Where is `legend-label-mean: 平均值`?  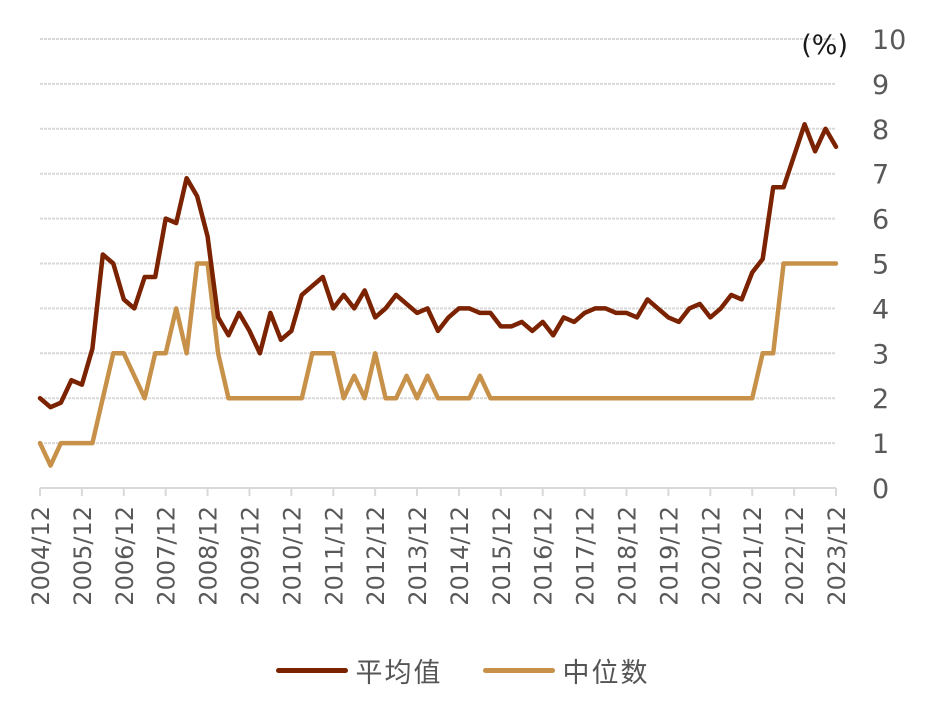
legend-label-mean: 平均值 is located at coordinates (399, 673).